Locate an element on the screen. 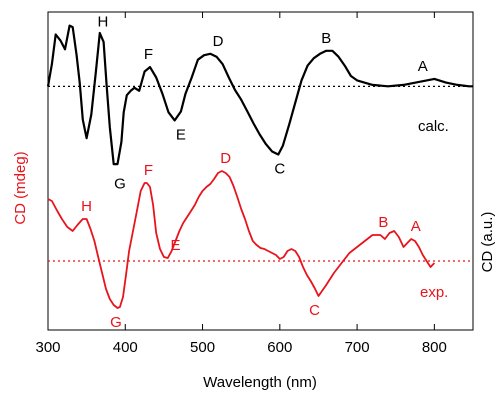 The width and height of the screenshot is (499, 393). calc-series-label: calc. is located at coordinates (433, 126).